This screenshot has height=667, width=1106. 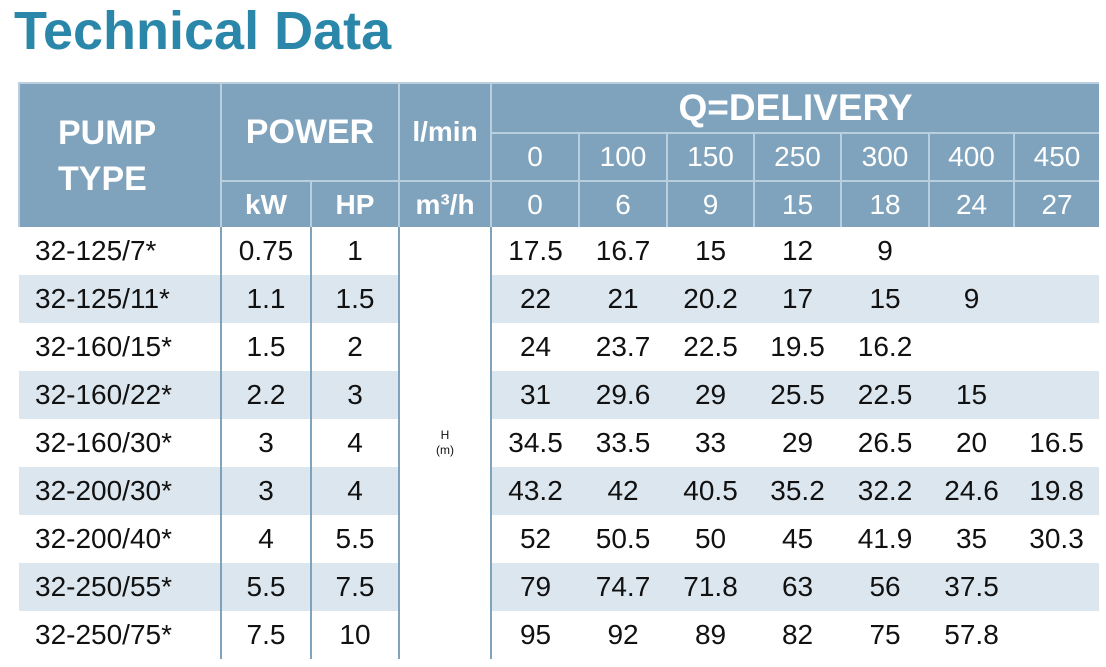 What do you see at coordinates (120, 443) in the screenshot?
I see `pump-type: 32-160/30*` at bounding box center [120, 443].